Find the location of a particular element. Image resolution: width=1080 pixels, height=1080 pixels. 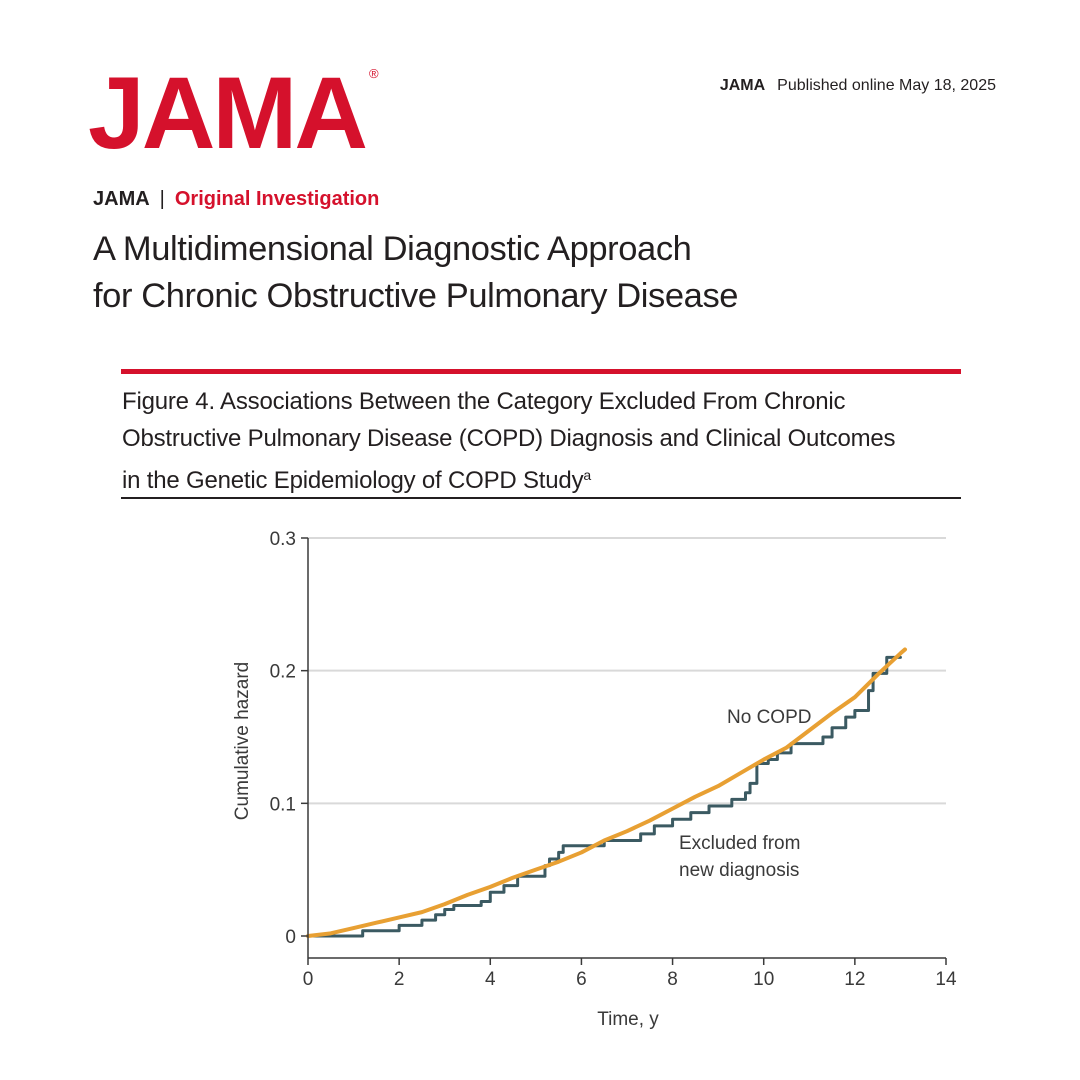

x-tick-label-6: 12 is located at coordinates (854, 979).